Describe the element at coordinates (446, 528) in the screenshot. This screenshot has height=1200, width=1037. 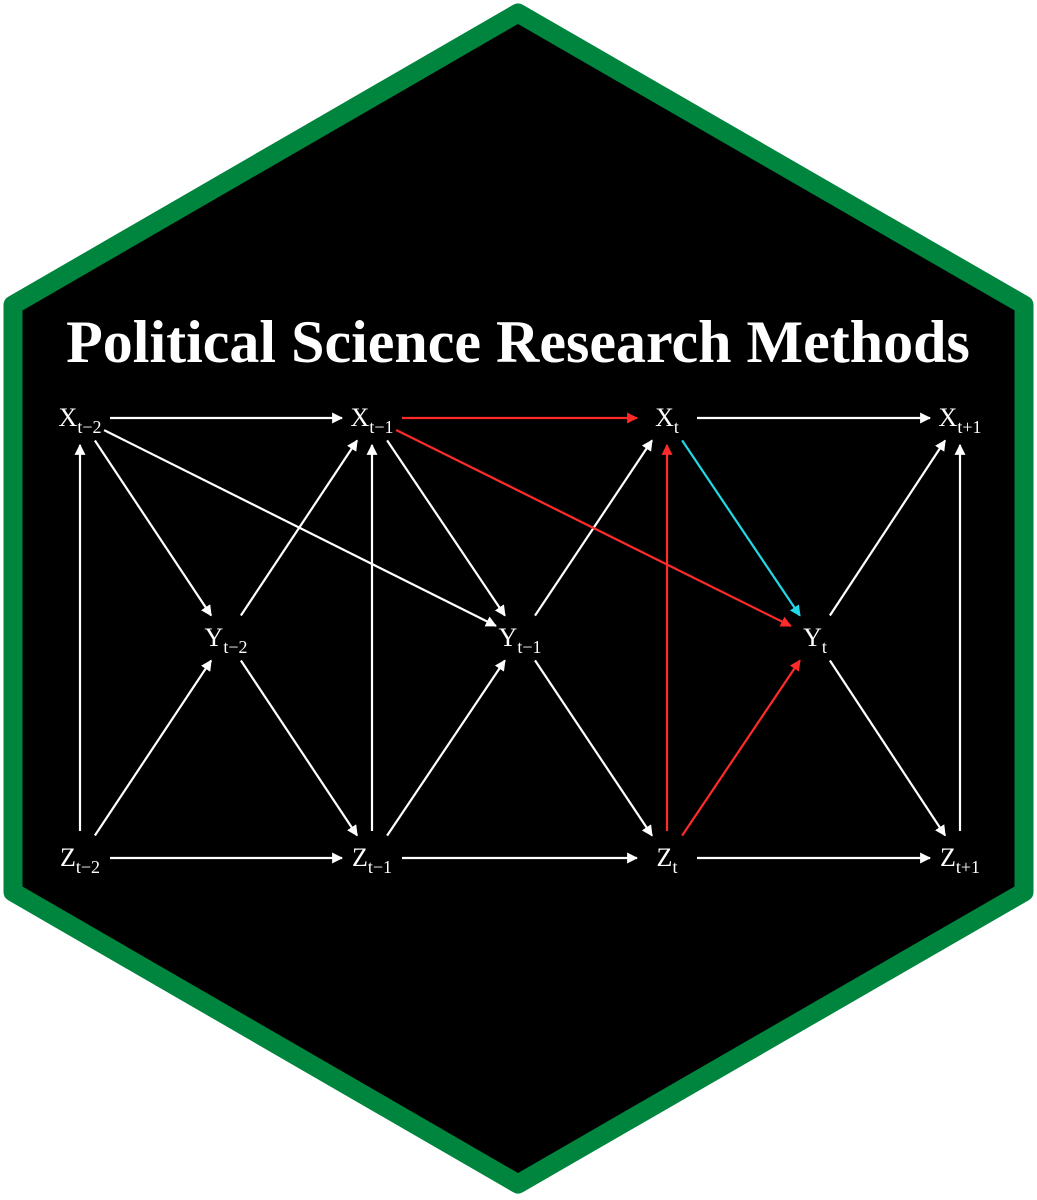
I see `edge-Xtm1-to-Ytm1` at that location.